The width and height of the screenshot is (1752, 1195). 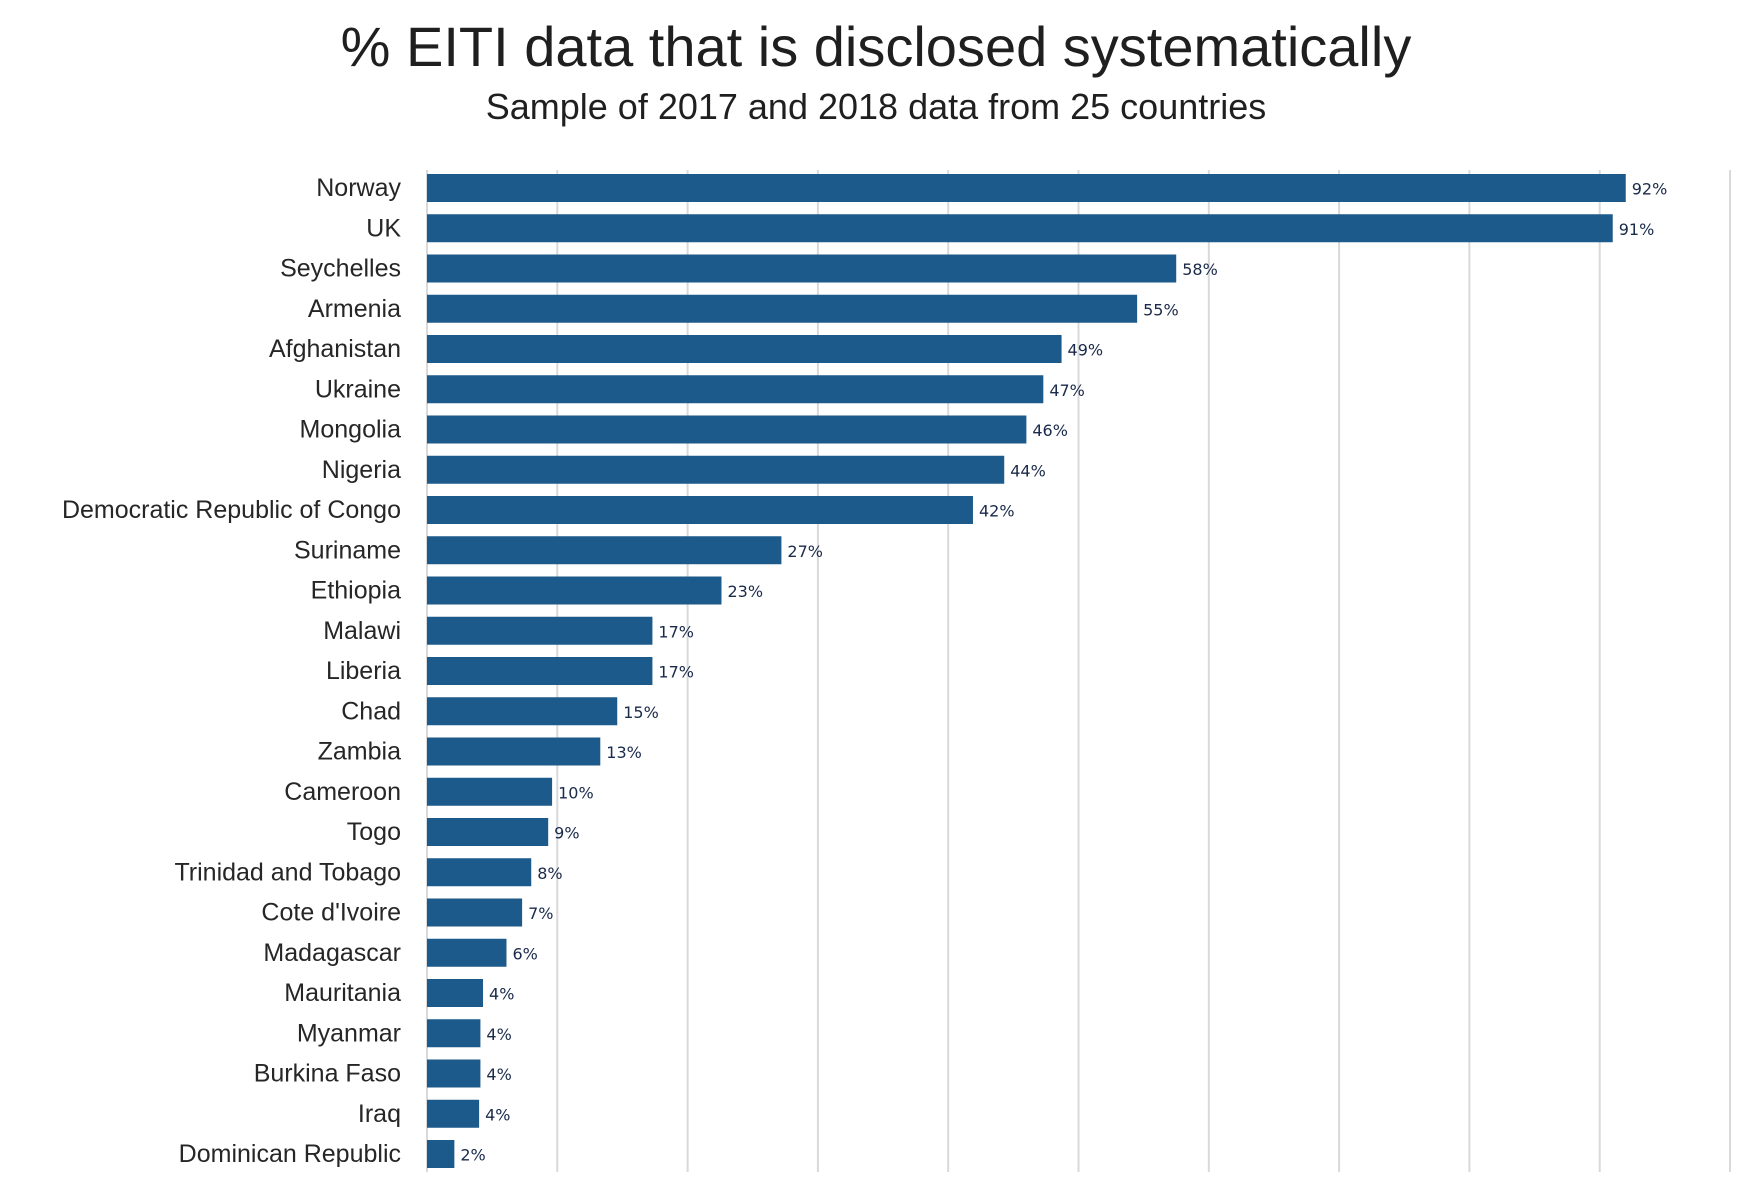 I want to click on category-label: Chad, so click(x=371, y=711).